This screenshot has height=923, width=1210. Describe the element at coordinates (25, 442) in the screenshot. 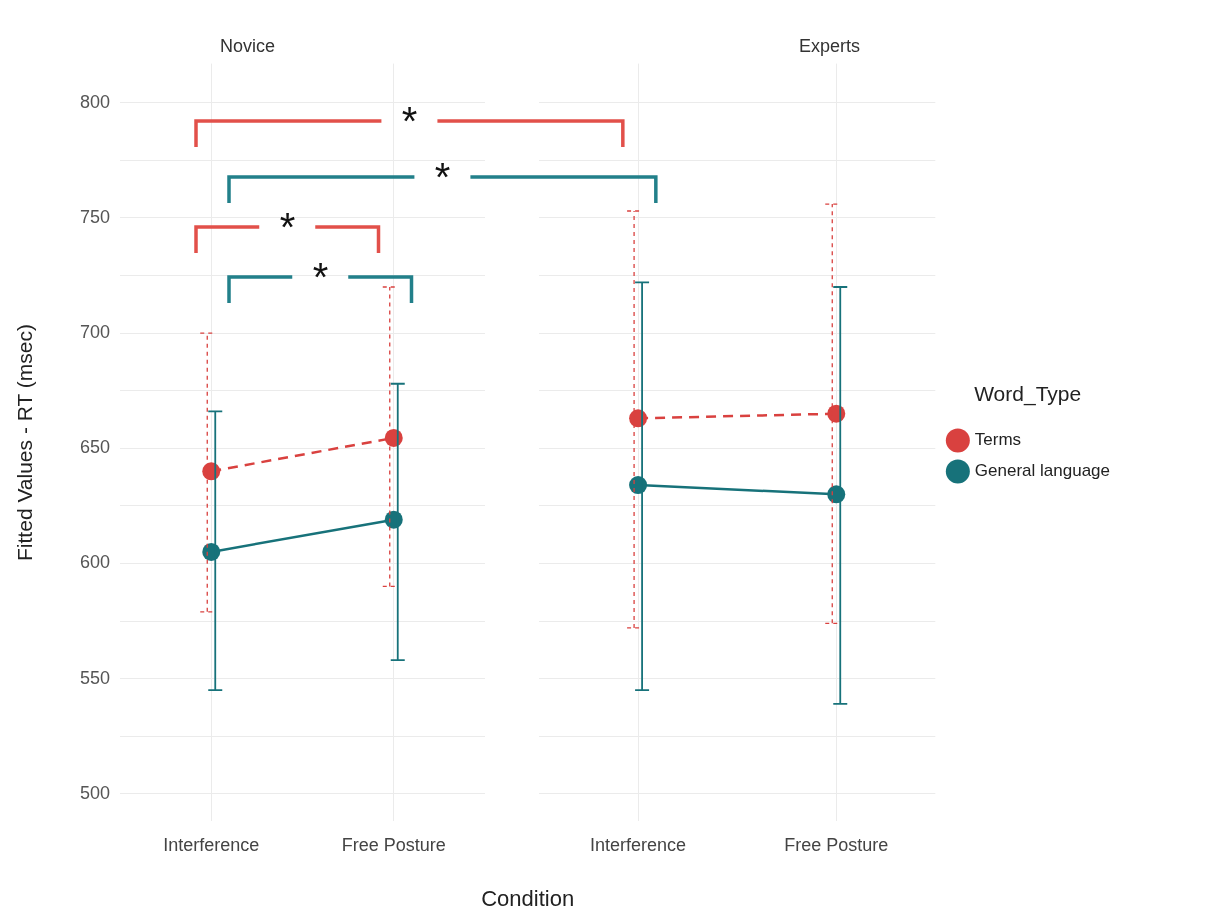

I see `y-axis-title: Fitted Values - RT (msec)` at that location.